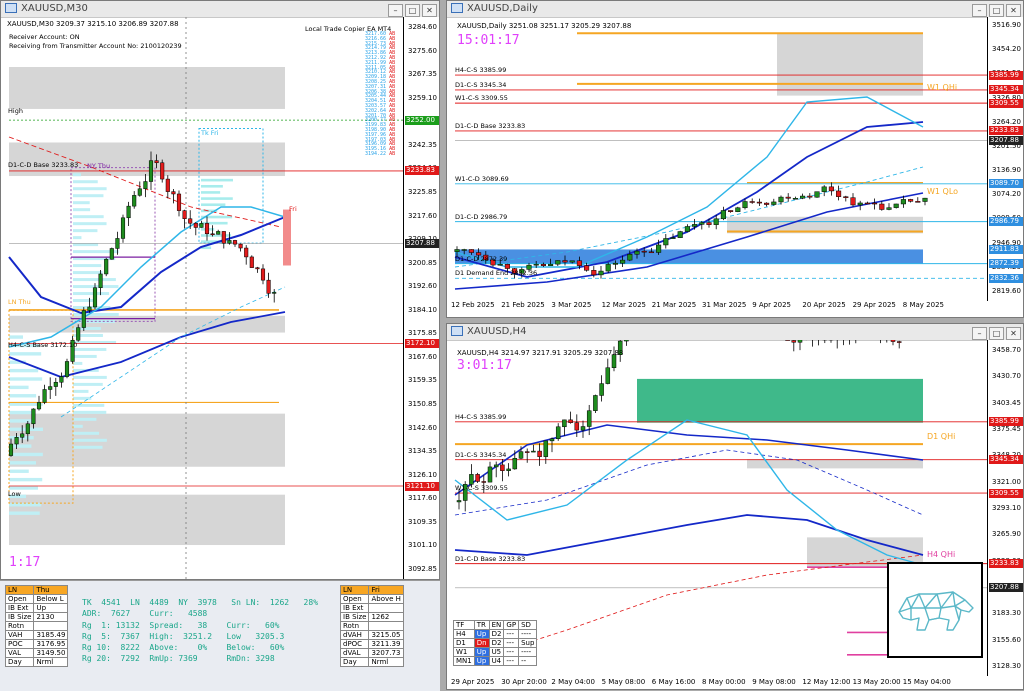 This screenshot has width=1024, height=691. Describe the element at coordinates (571, 305) in the screenshot. I see `time-tick-label: 3 Mar 2025` at that location.